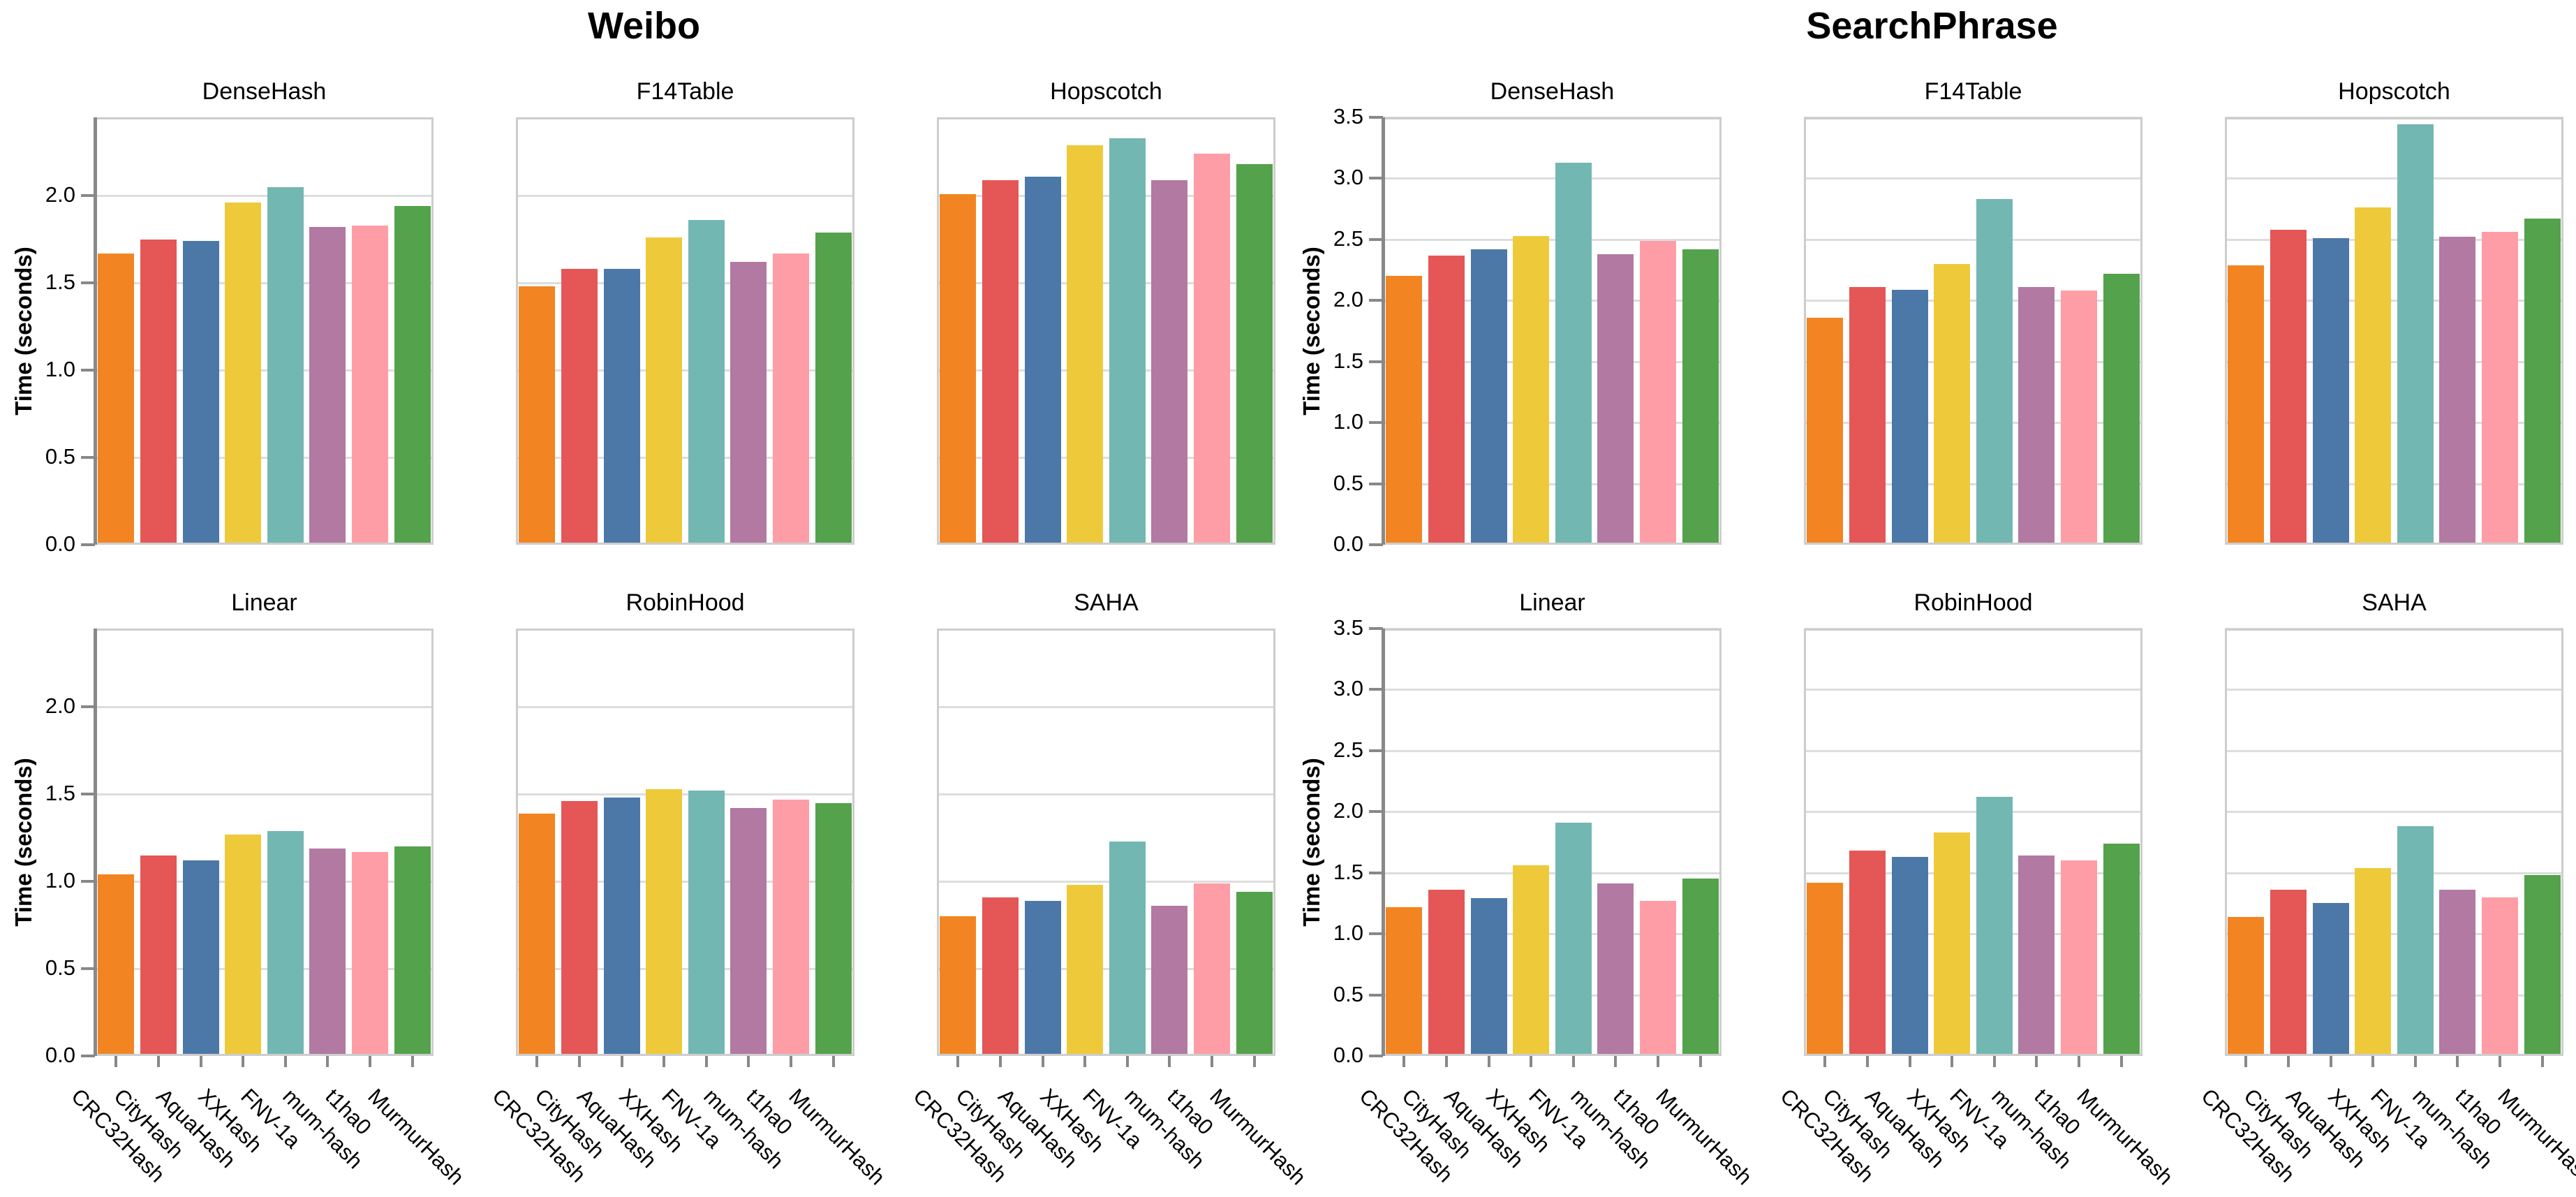 The image size is (2576, 1197). What do you see at coordinates (1348, 483) in the screenshot?
I see `y-tick-label: 0.5` at bounding box center [1348, 483].